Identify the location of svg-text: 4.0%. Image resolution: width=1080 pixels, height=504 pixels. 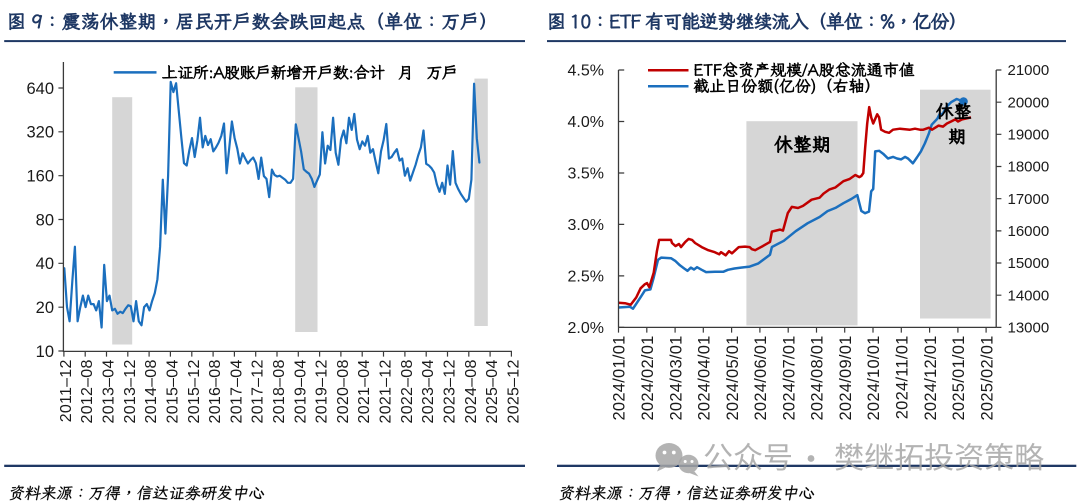
(586, 122).